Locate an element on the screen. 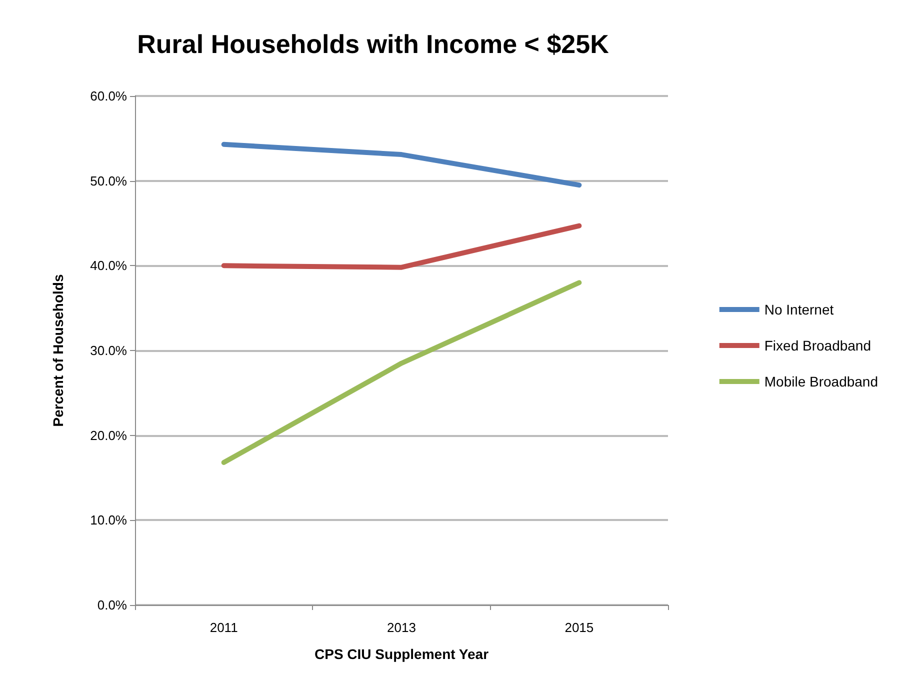 The height and width of the screenshot is (691, 906). x-tick-label: 2013 is located at coordinates (401, 627).